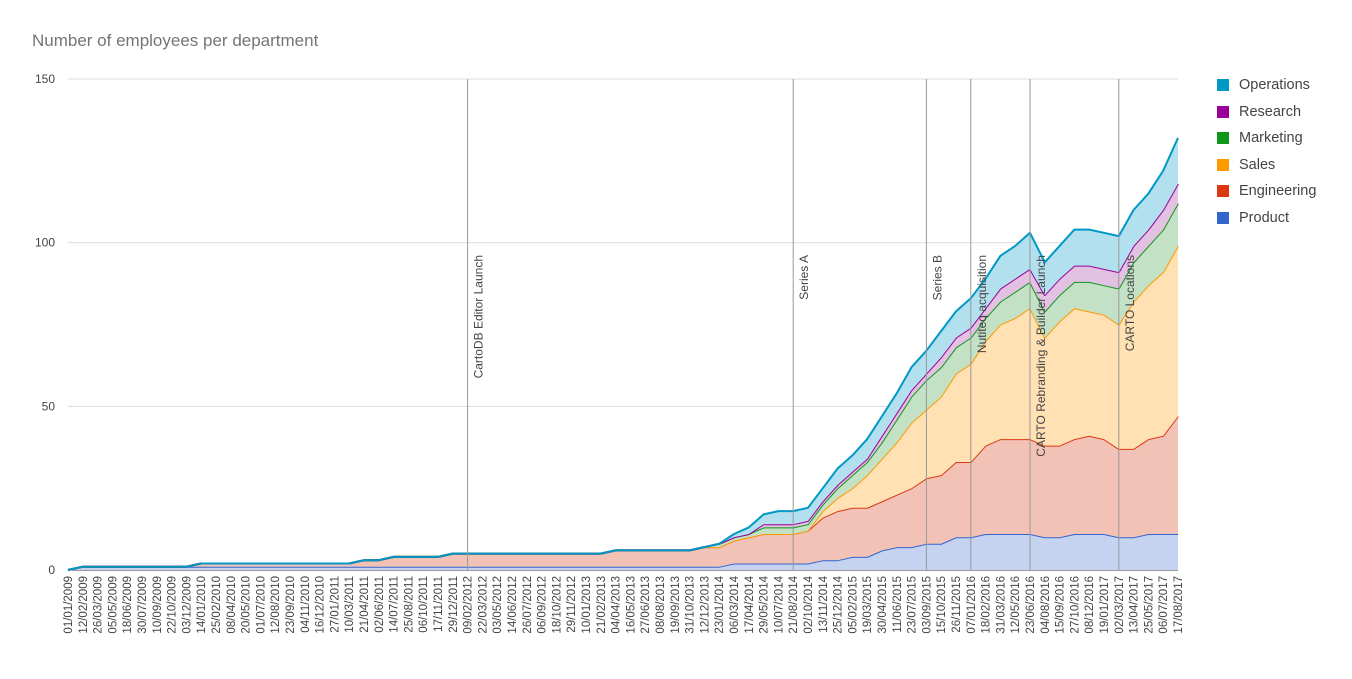  Describe the element at coordinates (261, 605) in the screenshot. I see `x-tick-label: 01/07/2010` at that location.